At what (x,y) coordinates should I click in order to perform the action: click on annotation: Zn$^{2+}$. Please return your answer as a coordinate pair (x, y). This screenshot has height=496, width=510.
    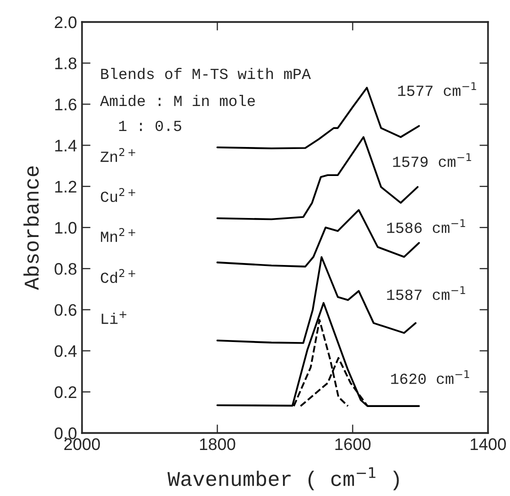
    Looking at the image, I should click on (118, 155).